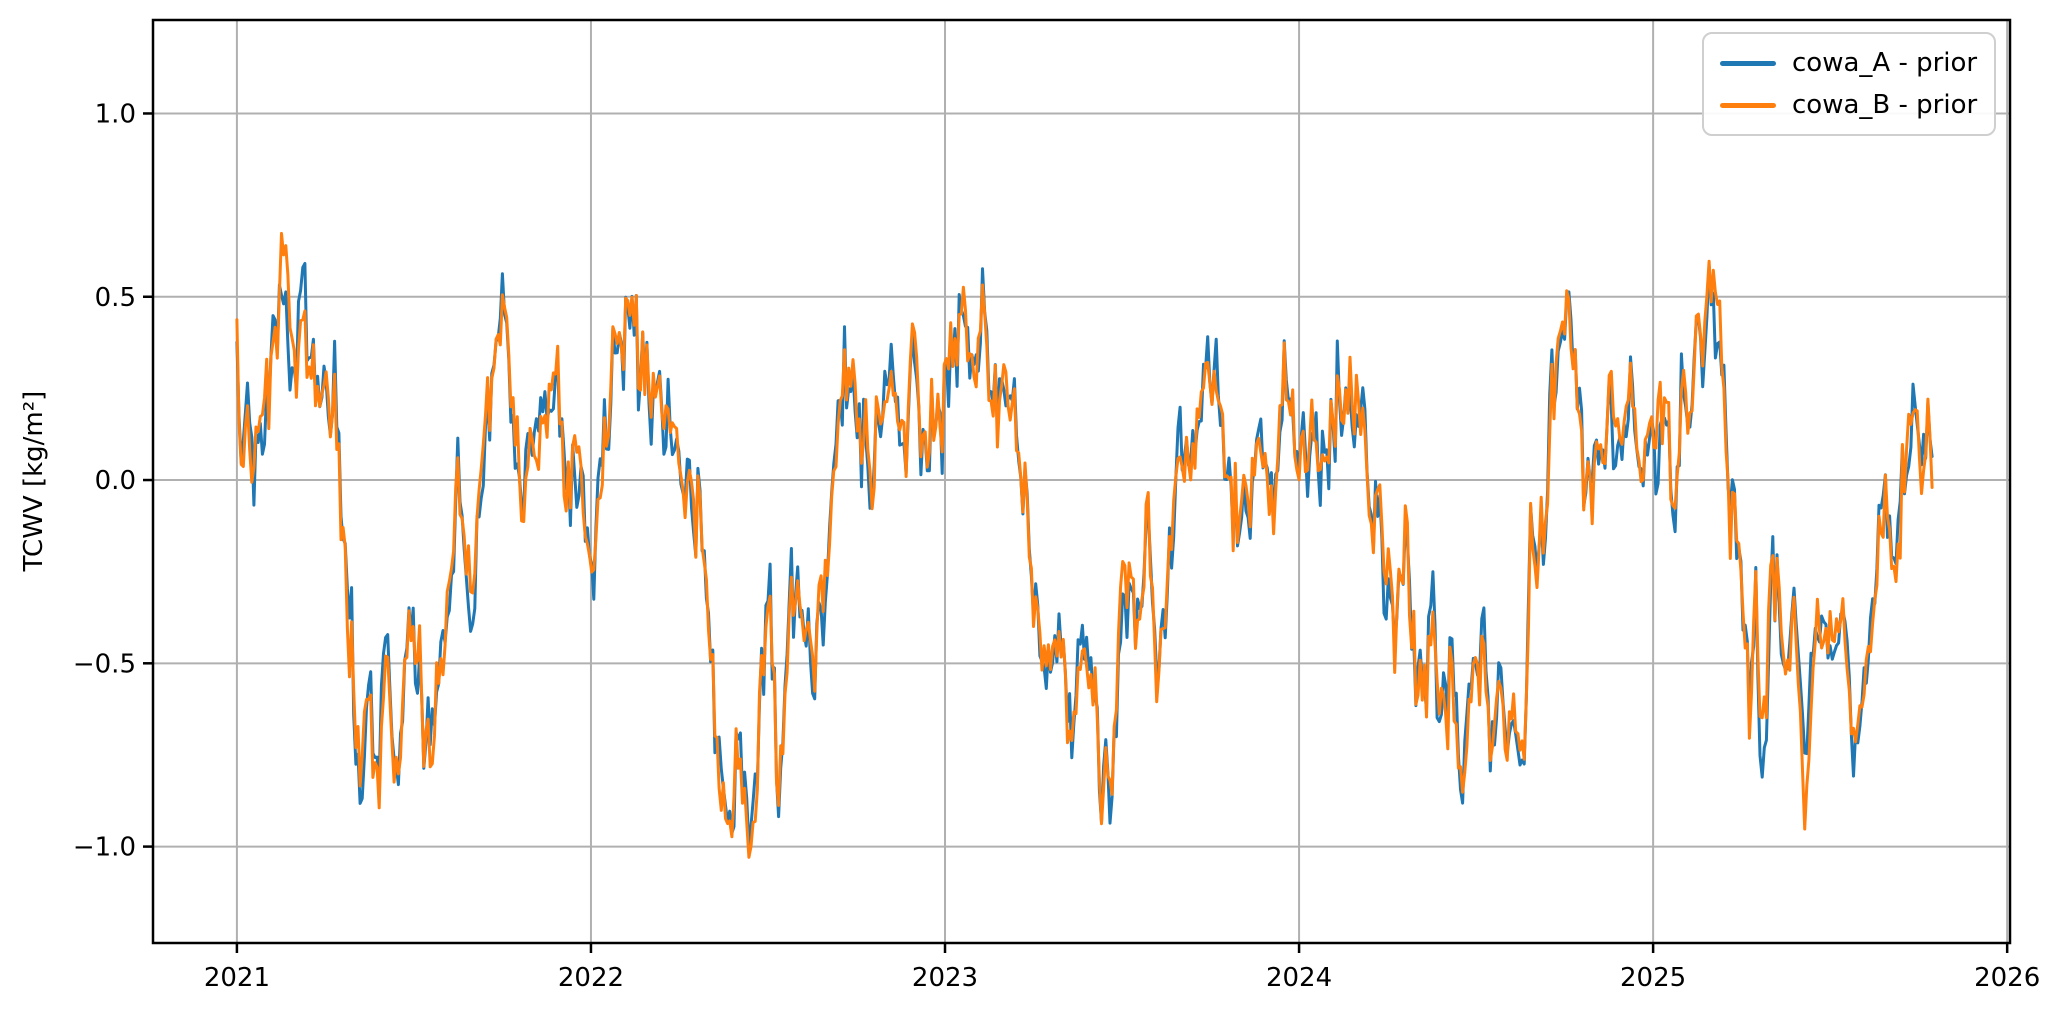 The height and width of the screenshot is (1011, 2060). Describe the element at coordinates (945, 978) in the screenshot. I see `x-tick-label-2023: 2023` at that location.